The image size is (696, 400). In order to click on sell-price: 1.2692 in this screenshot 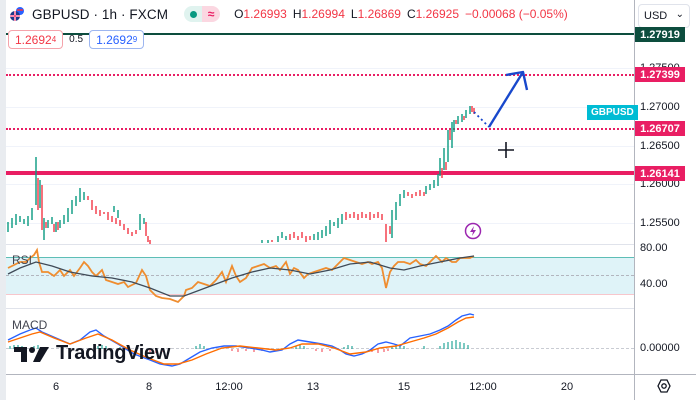, I will do `click(33, 39)`.